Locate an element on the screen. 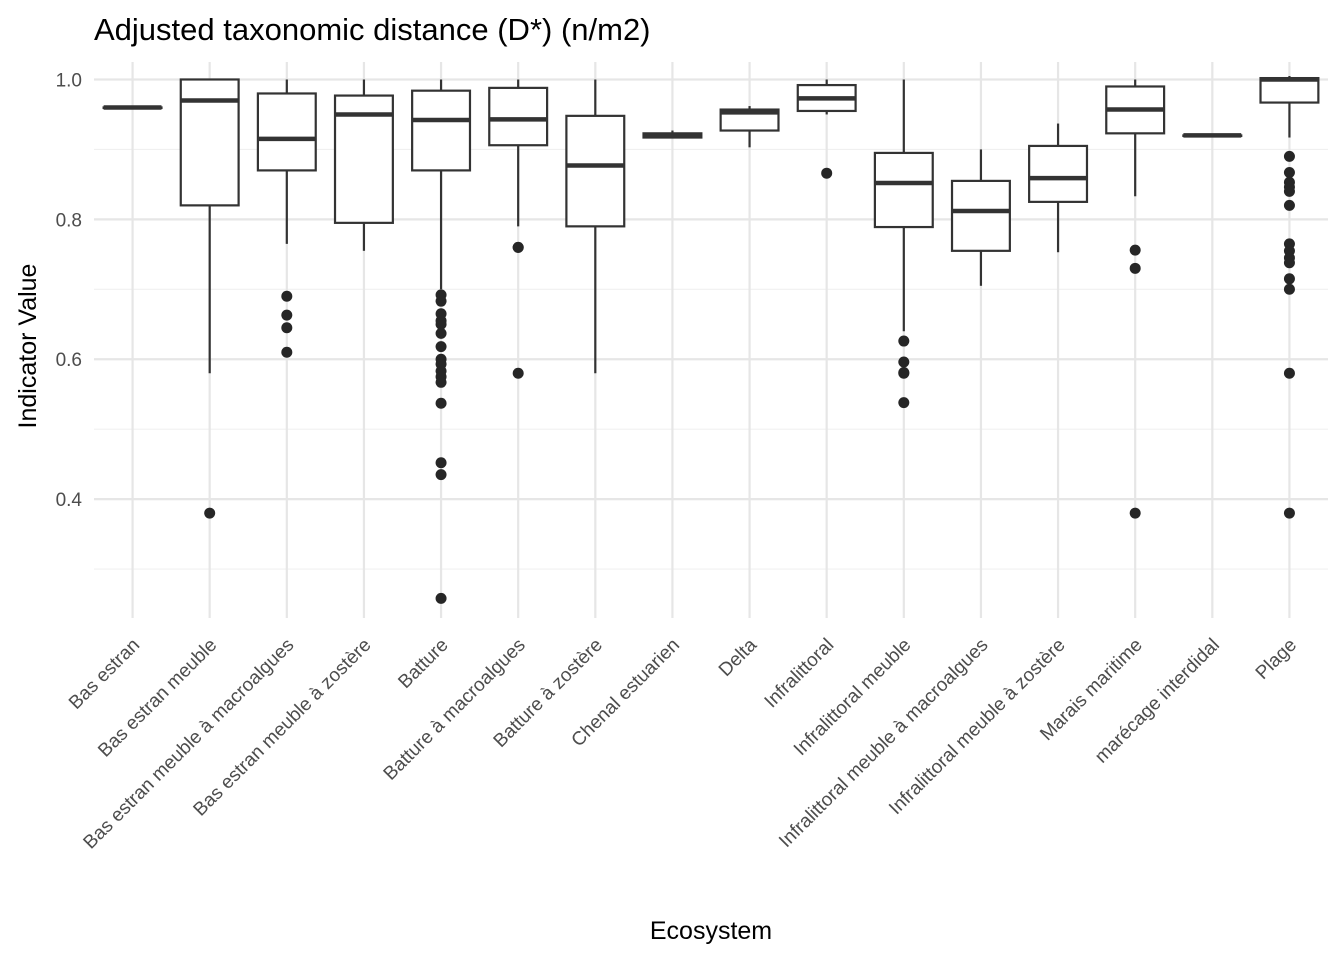 Image resolution: width=1344 pixels, height=960 pixels. y-tick-label: 0.4 is located at coordinates (69, 500).